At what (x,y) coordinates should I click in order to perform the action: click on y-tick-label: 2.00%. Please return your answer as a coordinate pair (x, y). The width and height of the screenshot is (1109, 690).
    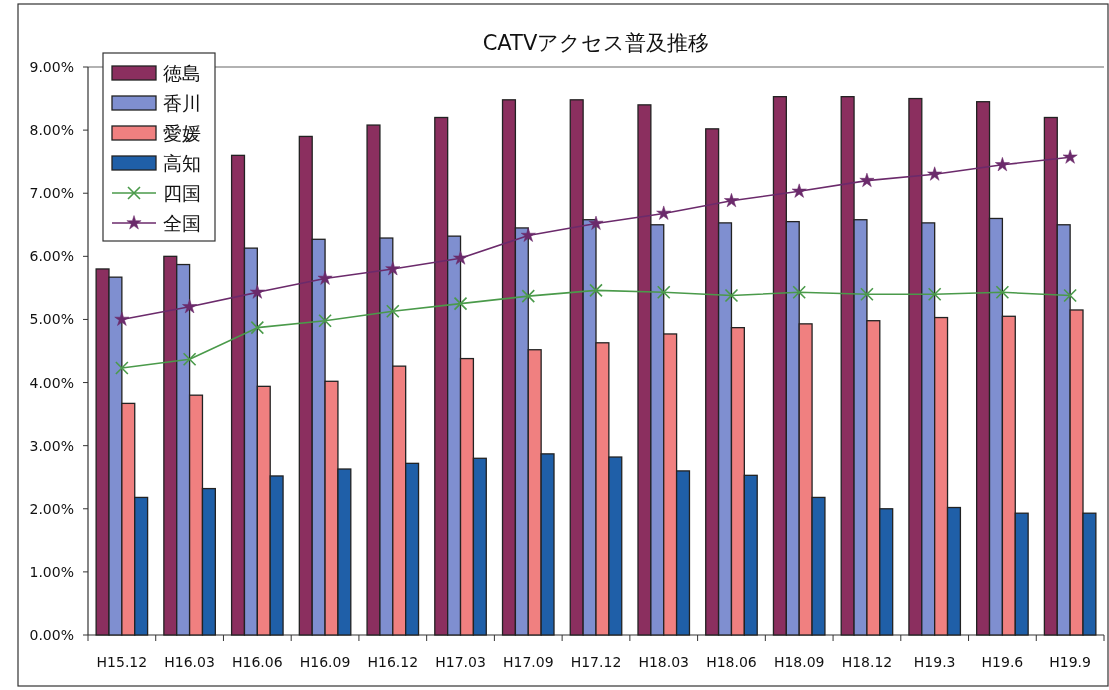
    Looking at the image, I should click on (51, 508).